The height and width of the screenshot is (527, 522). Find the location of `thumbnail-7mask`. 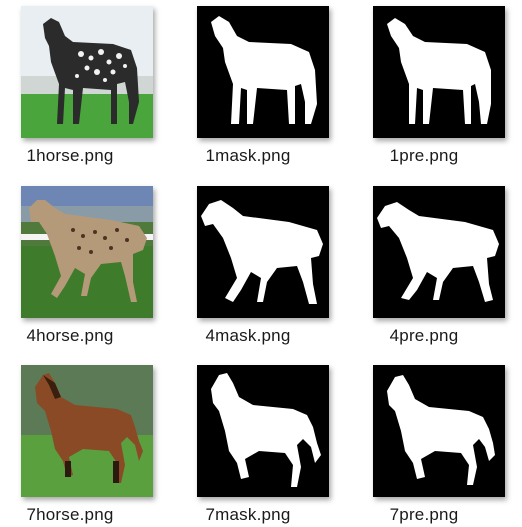

thumbnail-7mask is located at coordinates (263, 431).